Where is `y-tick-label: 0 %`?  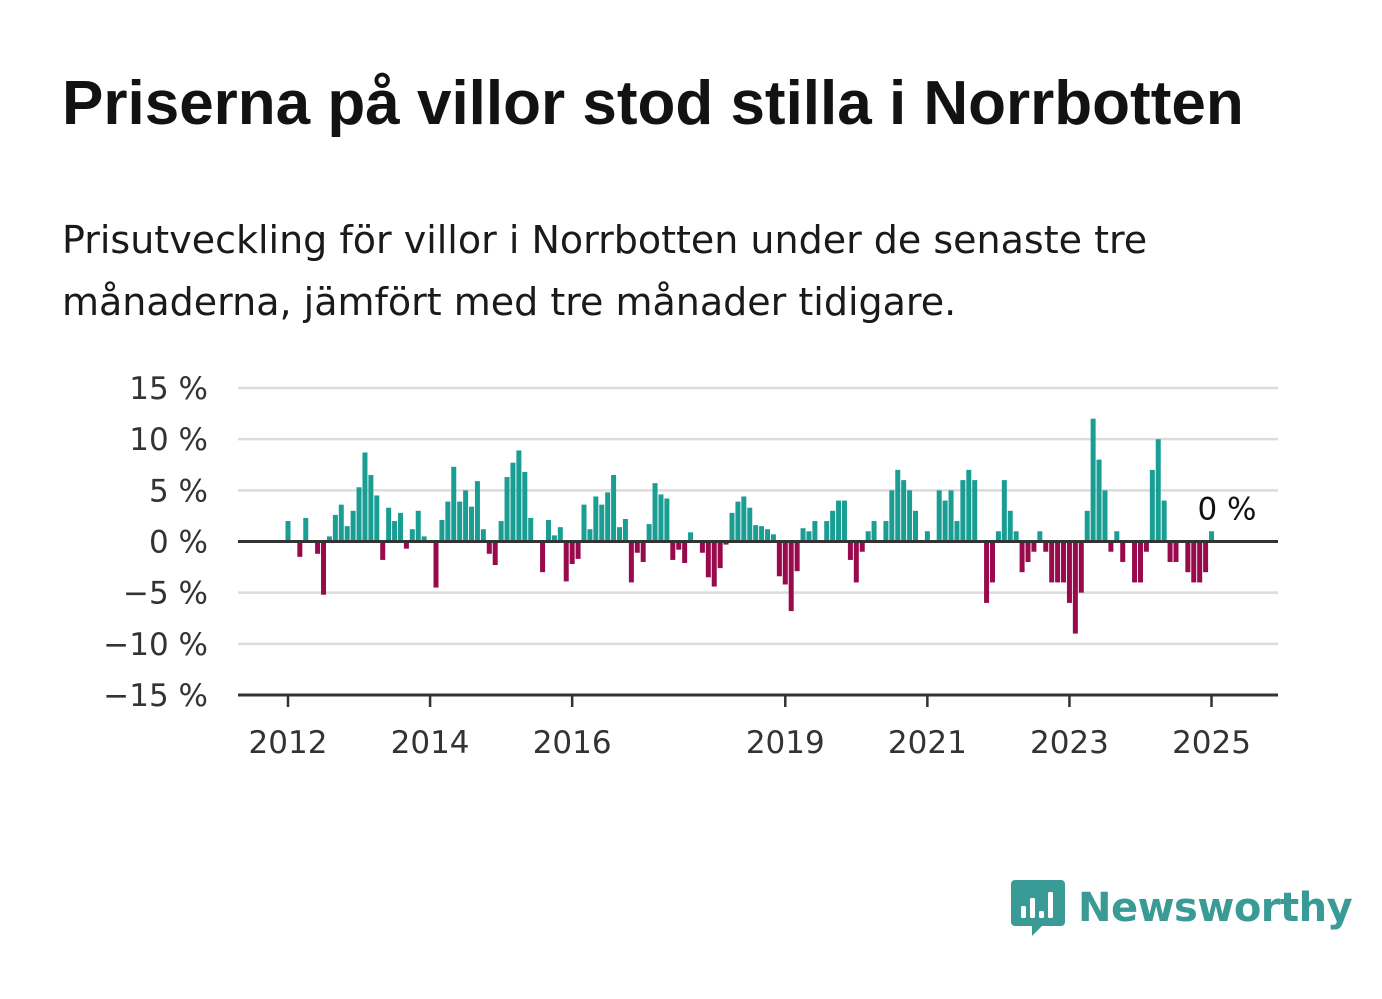 y-tick-label: 0 % is located at coordinates (178, 543).